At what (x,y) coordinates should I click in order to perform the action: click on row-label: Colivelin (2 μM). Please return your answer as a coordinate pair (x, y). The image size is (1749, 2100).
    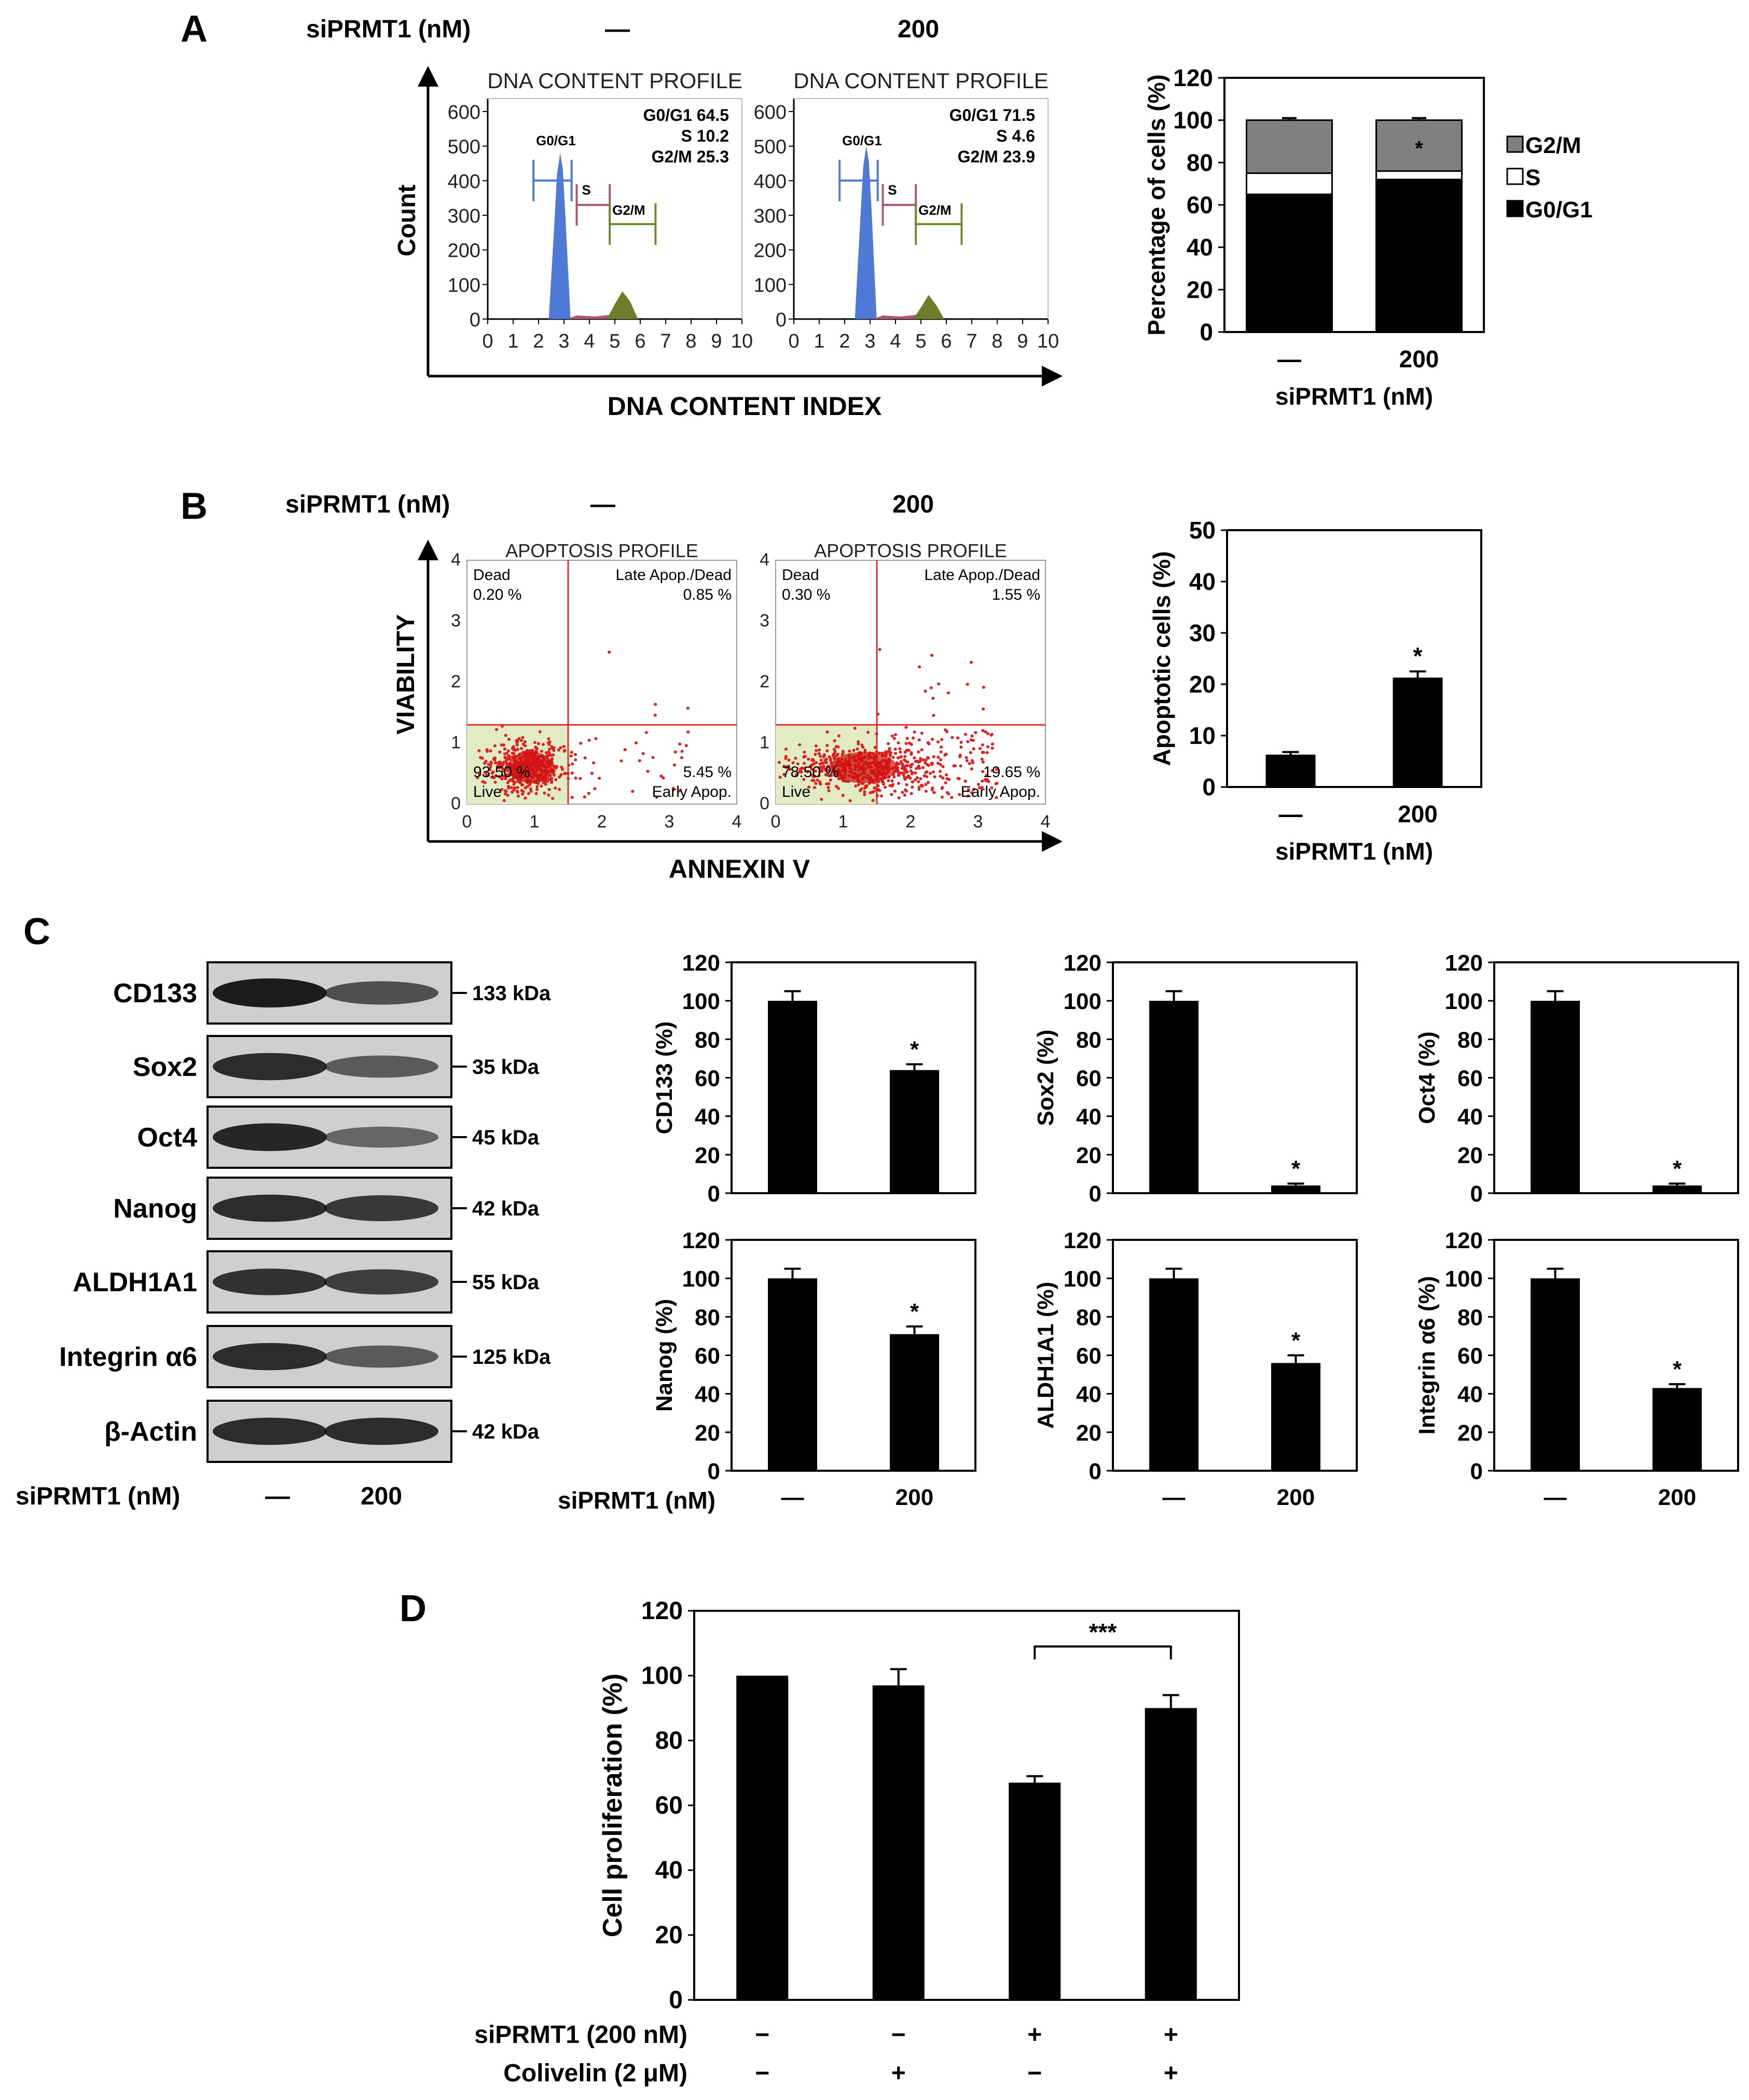
    Looking at the image, I should click on (595, 2073).